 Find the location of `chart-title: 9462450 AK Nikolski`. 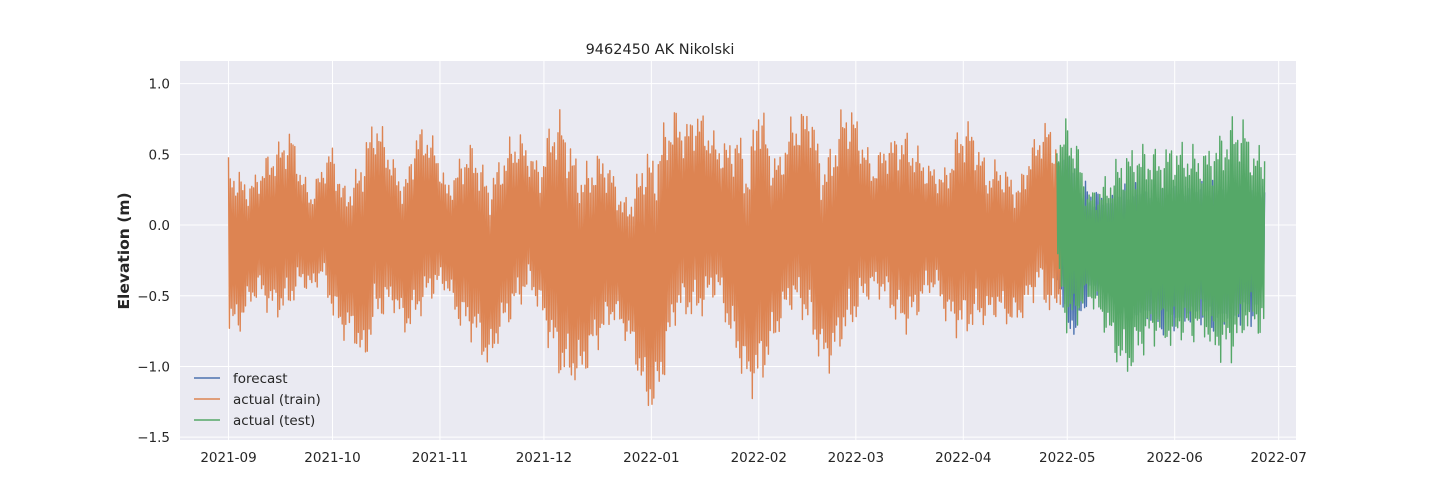

chart-title: 9462450 AK Nikolski is located at coordinates (660, 50).